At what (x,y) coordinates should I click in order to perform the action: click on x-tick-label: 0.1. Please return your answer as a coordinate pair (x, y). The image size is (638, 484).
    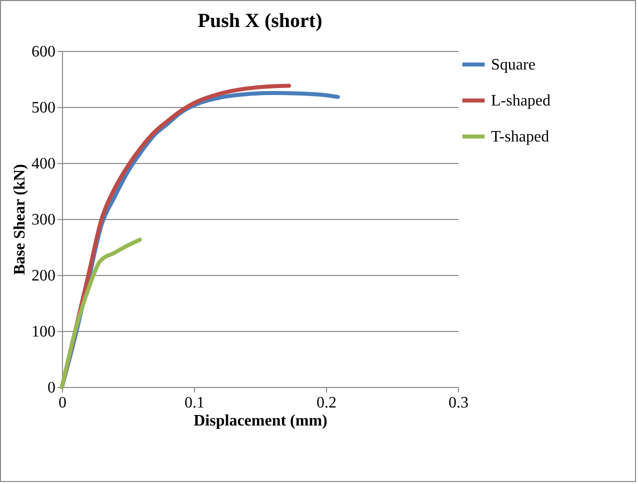
    Looking at the image, I should click on (194, 403).